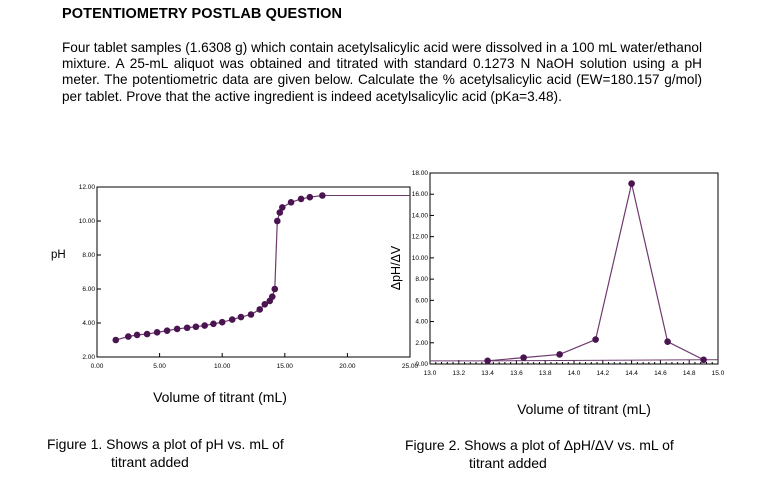 The height and width of the screenshot is (489, 768). Describe the element at coordinates (420, 194) in the screenshot. I see `y-tick-label: 16.00` at that location.